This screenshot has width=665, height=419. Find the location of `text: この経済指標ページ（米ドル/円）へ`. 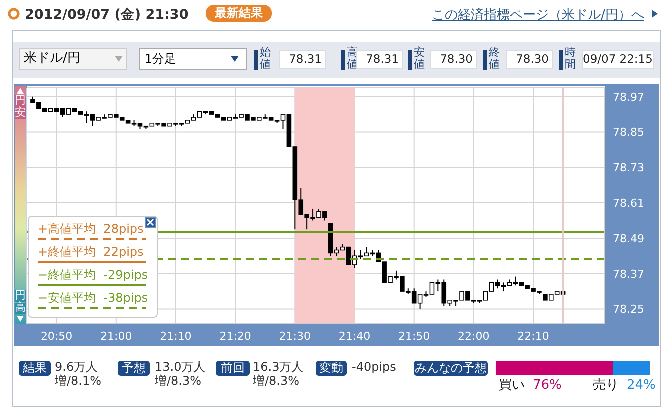

text: この経済指標ページ（米ドル/円）へ is located at coordinates (538, 15).